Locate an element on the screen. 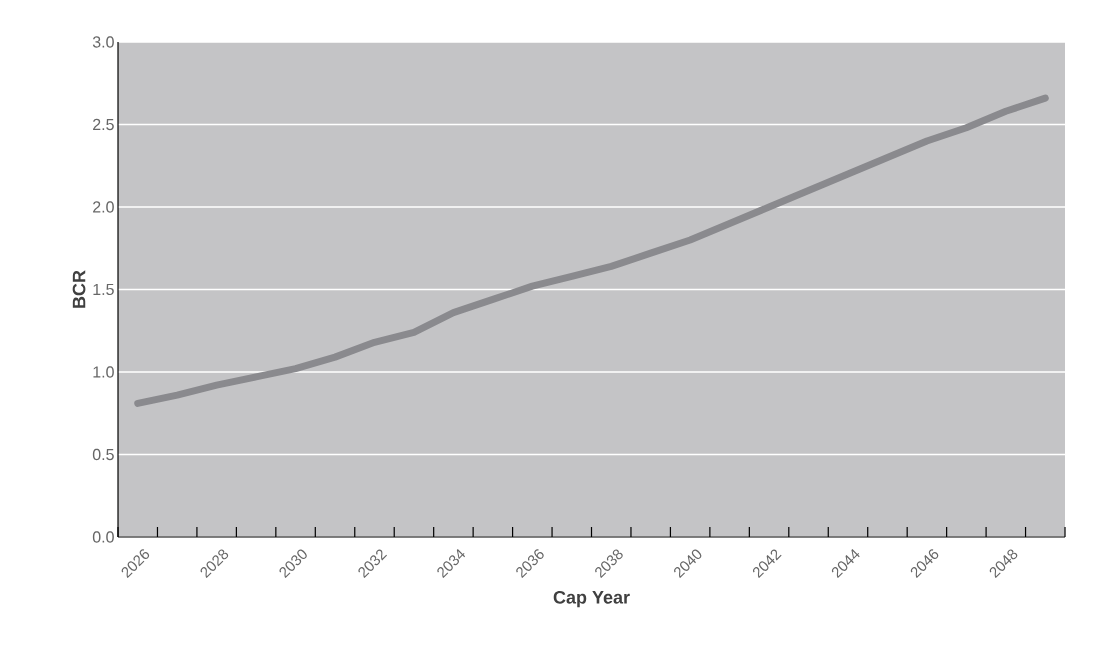  y-axis-title: BCR is located at coordinates (79, 289).